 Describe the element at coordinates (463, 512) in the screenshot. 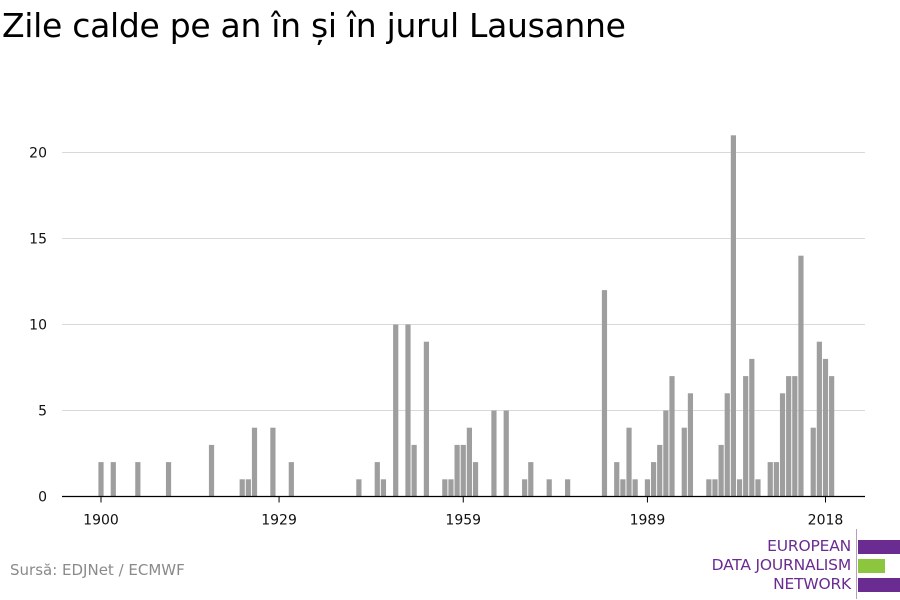

I see `x-axis: 1900 1929 1959 1989 2018` at that location.